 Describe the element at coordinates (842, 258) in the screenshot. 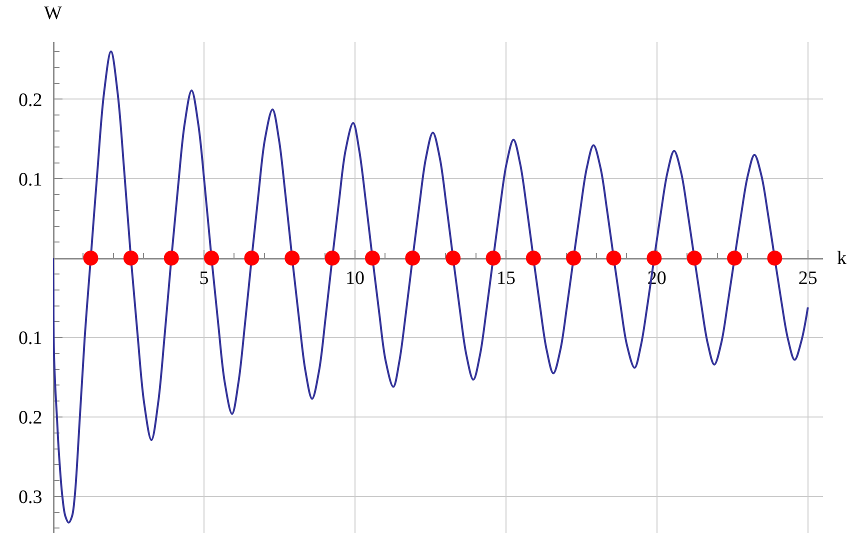

I see `x-axis-title: k` at that location.